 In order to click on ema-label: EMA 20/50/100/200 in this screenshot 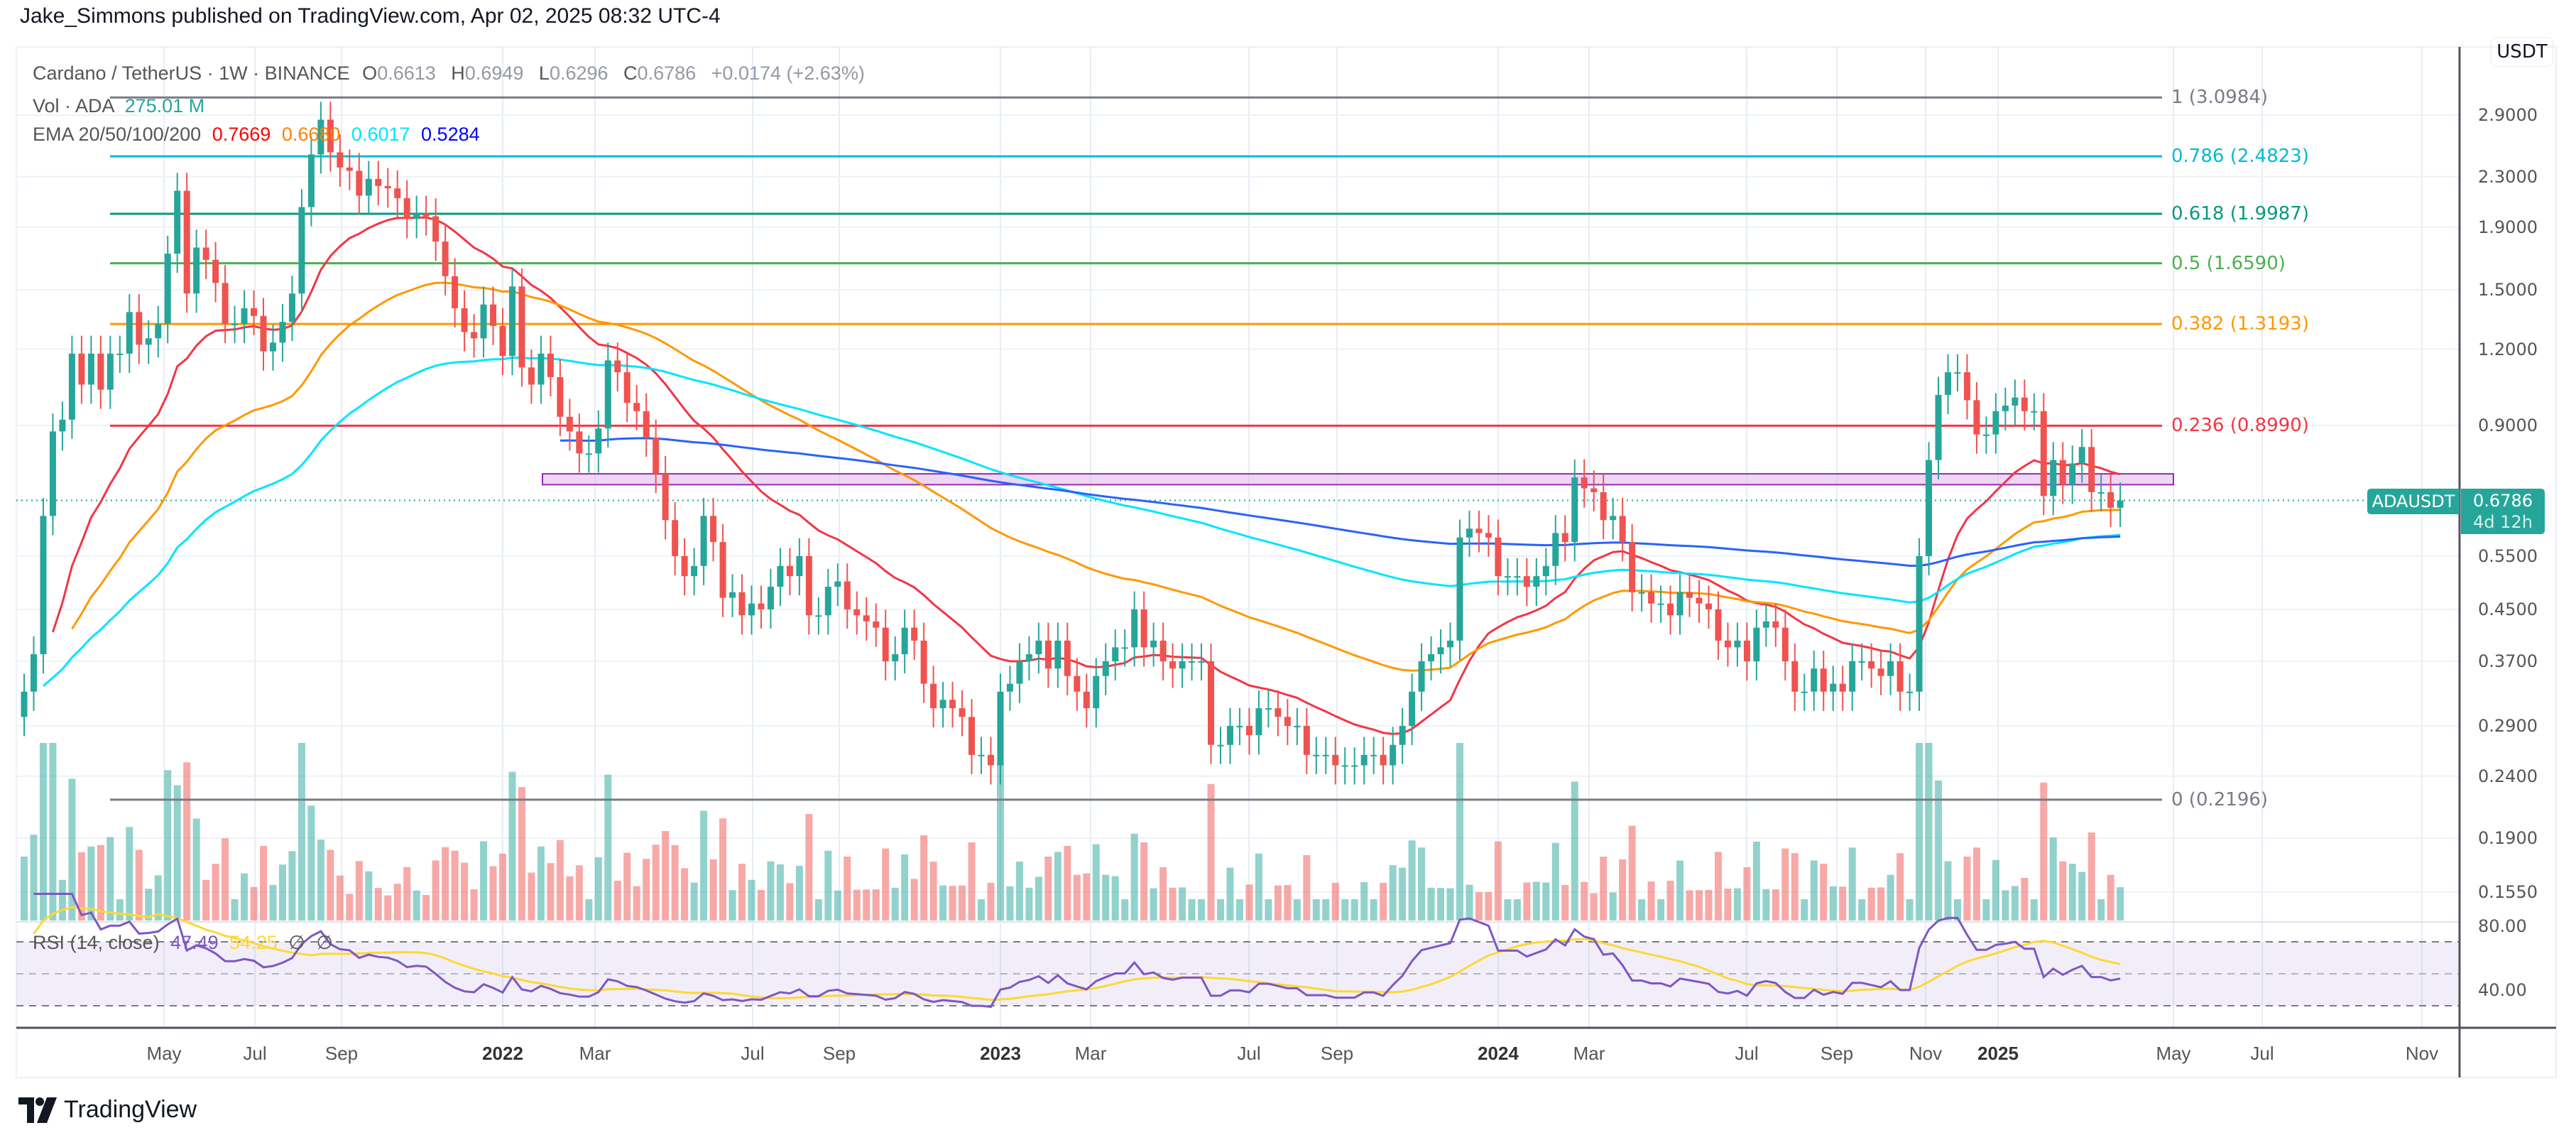, I will do `click(117, 134)`.